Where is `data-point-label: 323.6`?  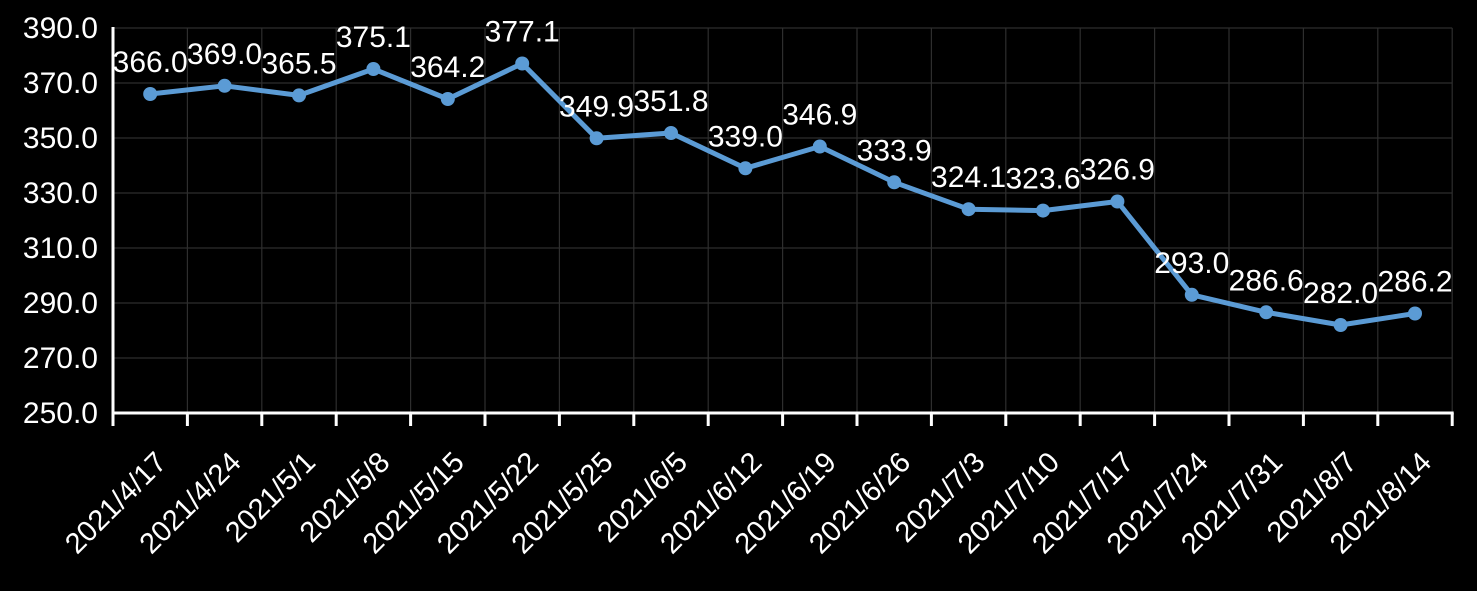 data-point-label: 323.6 is located at coordinates (1042, 179).